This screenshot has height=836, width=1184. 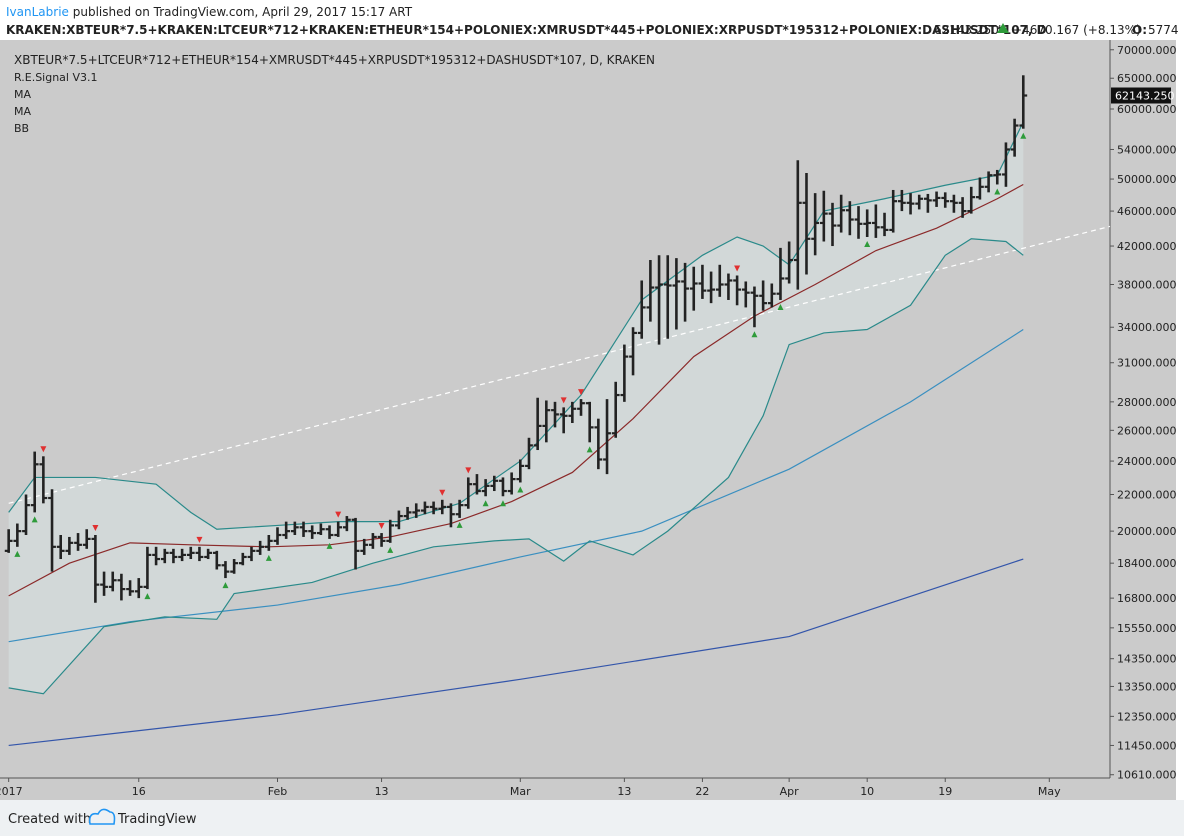 What do you see at coordinates (1163, 30) in the screenshot?
I see `open-value: 5774` at bounding box center [1163, 30].